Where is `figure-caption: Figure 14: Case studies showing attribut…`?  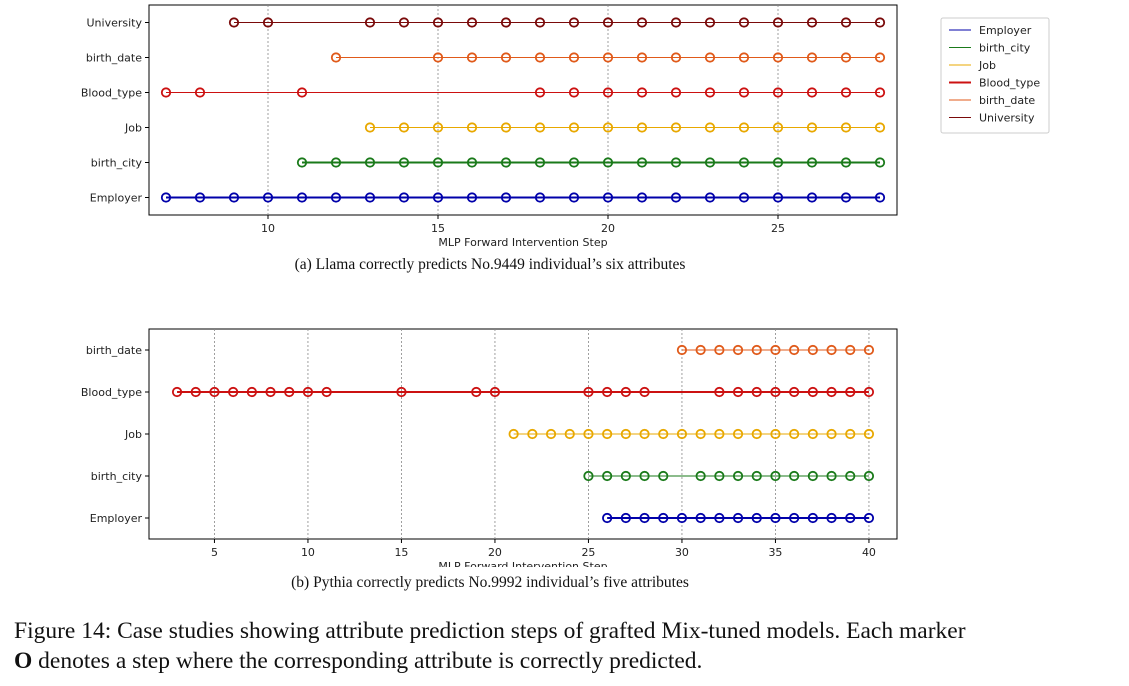 figure-caption: Figure 14: Case studies showing attribut… is located at coordinates (569, 646).